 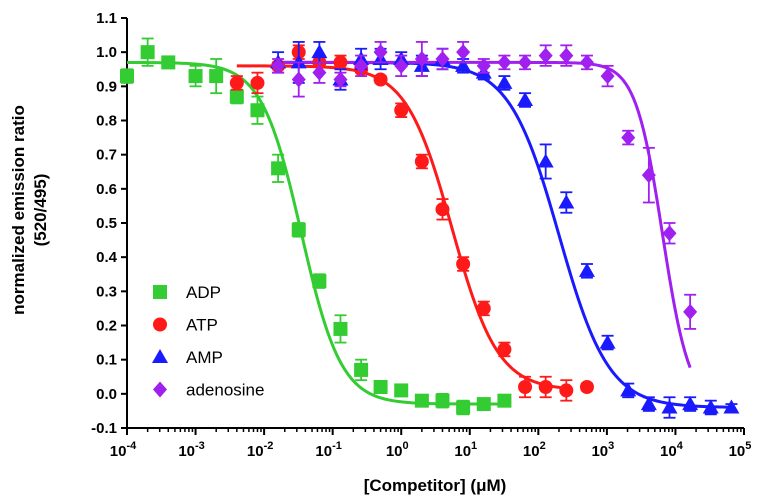 What do you see at coordinates (160, 356) in the screenshot?
I see `legend-marker-AMP` at bounding box center [160, 356].